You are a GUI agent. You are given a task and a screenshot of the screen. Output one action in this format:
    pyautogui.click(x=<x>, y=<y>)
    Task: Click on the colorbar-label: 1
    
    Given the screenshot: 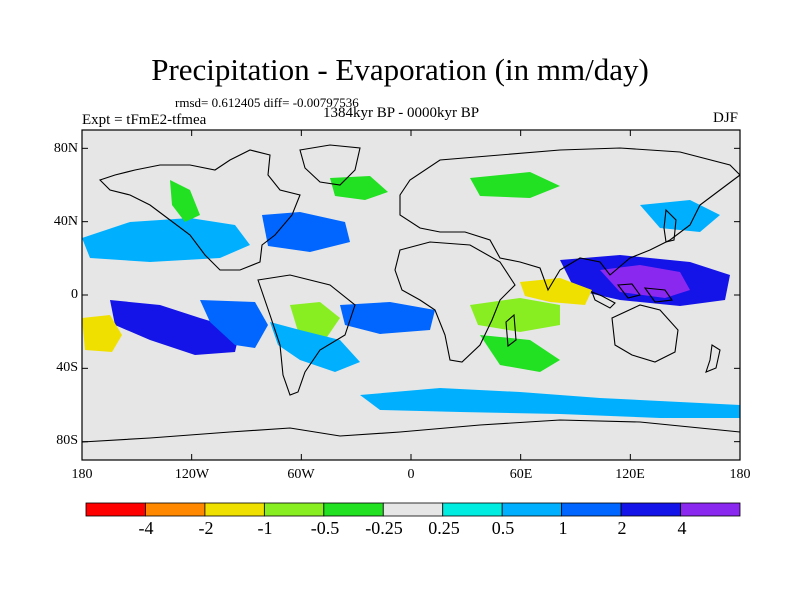 What is the action you would take?
    pyautogui.click(x=563, y=528)
    